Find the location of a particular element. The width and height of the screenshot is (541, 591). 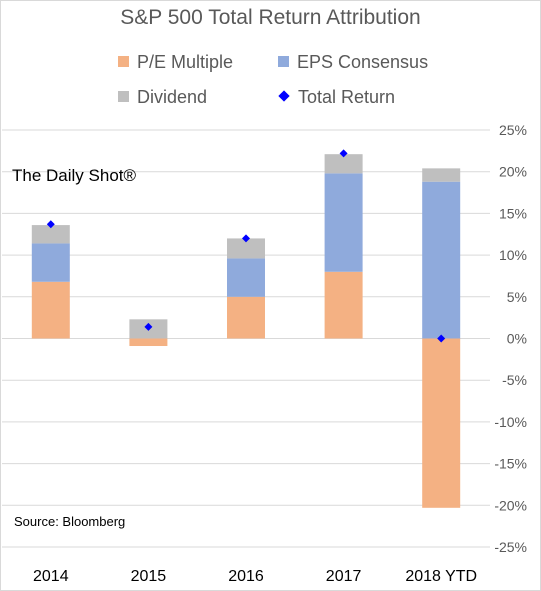

legend-swatch-eps-consensus is located at coordinates (283, 61).